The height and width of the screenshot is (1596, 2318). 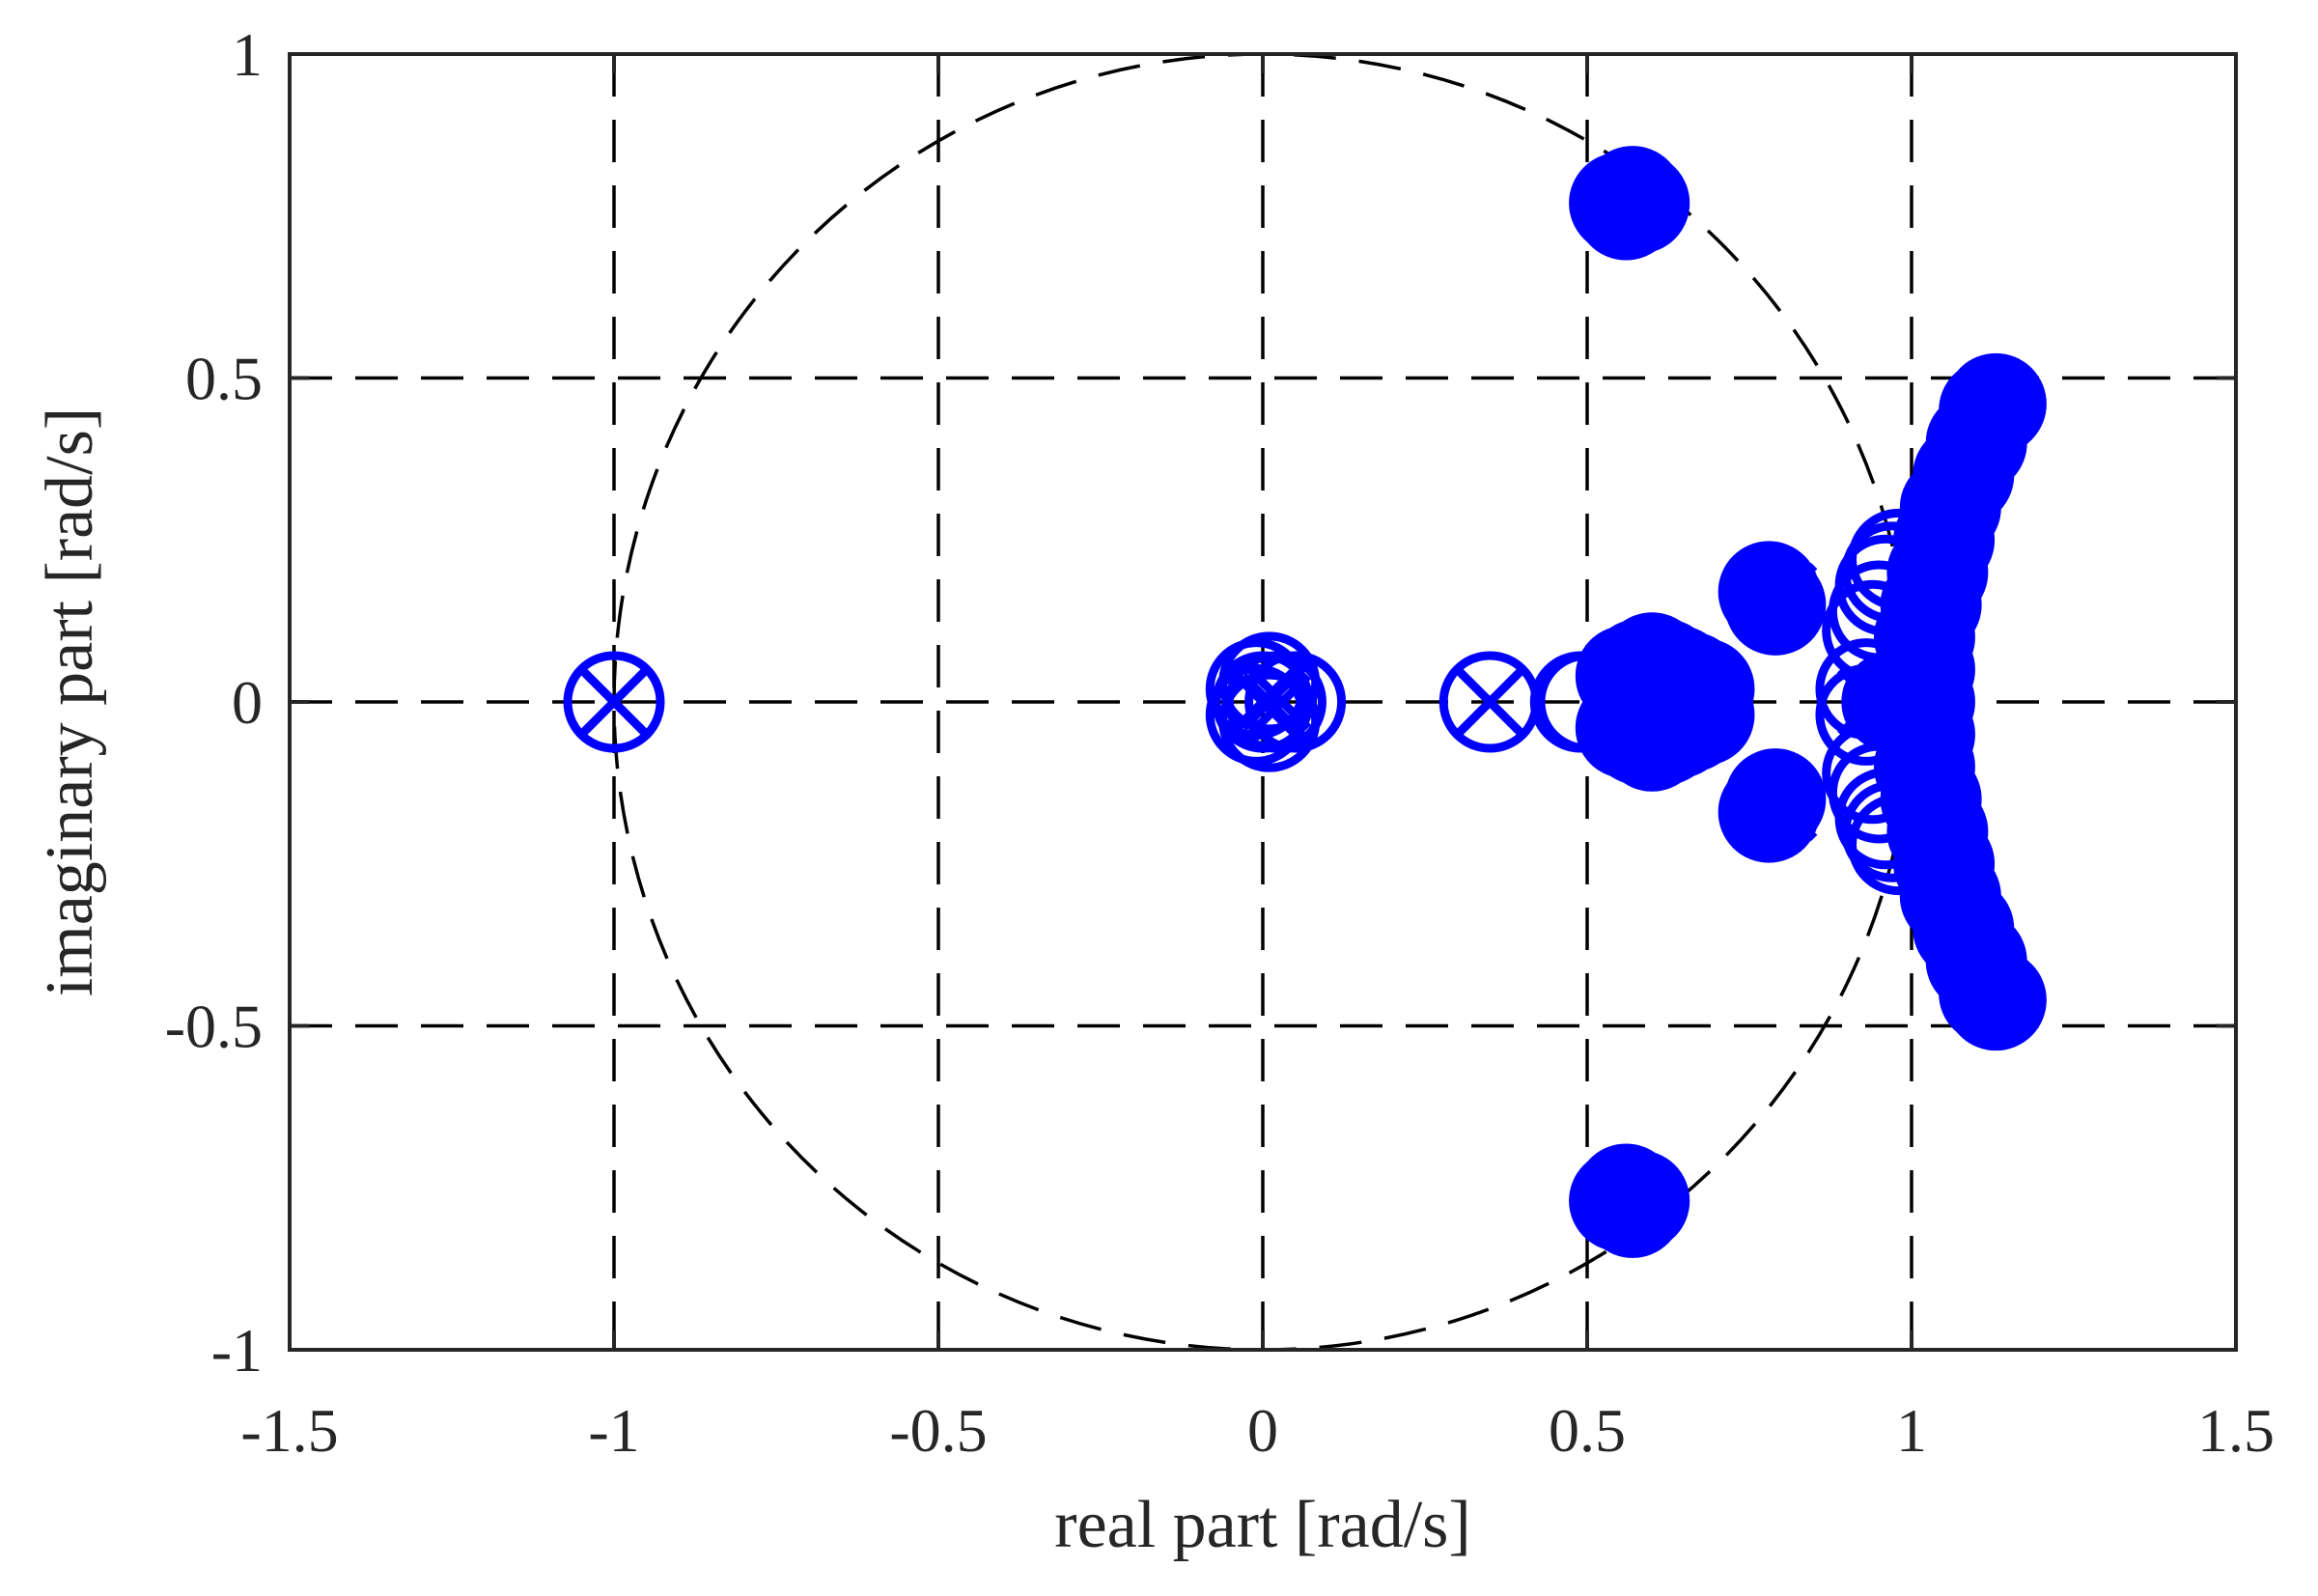 What do you see at coordinates (1912, 1431) in the screenshot?
I see `x-tick-label: 1` at bounding box center [1912, 1431].